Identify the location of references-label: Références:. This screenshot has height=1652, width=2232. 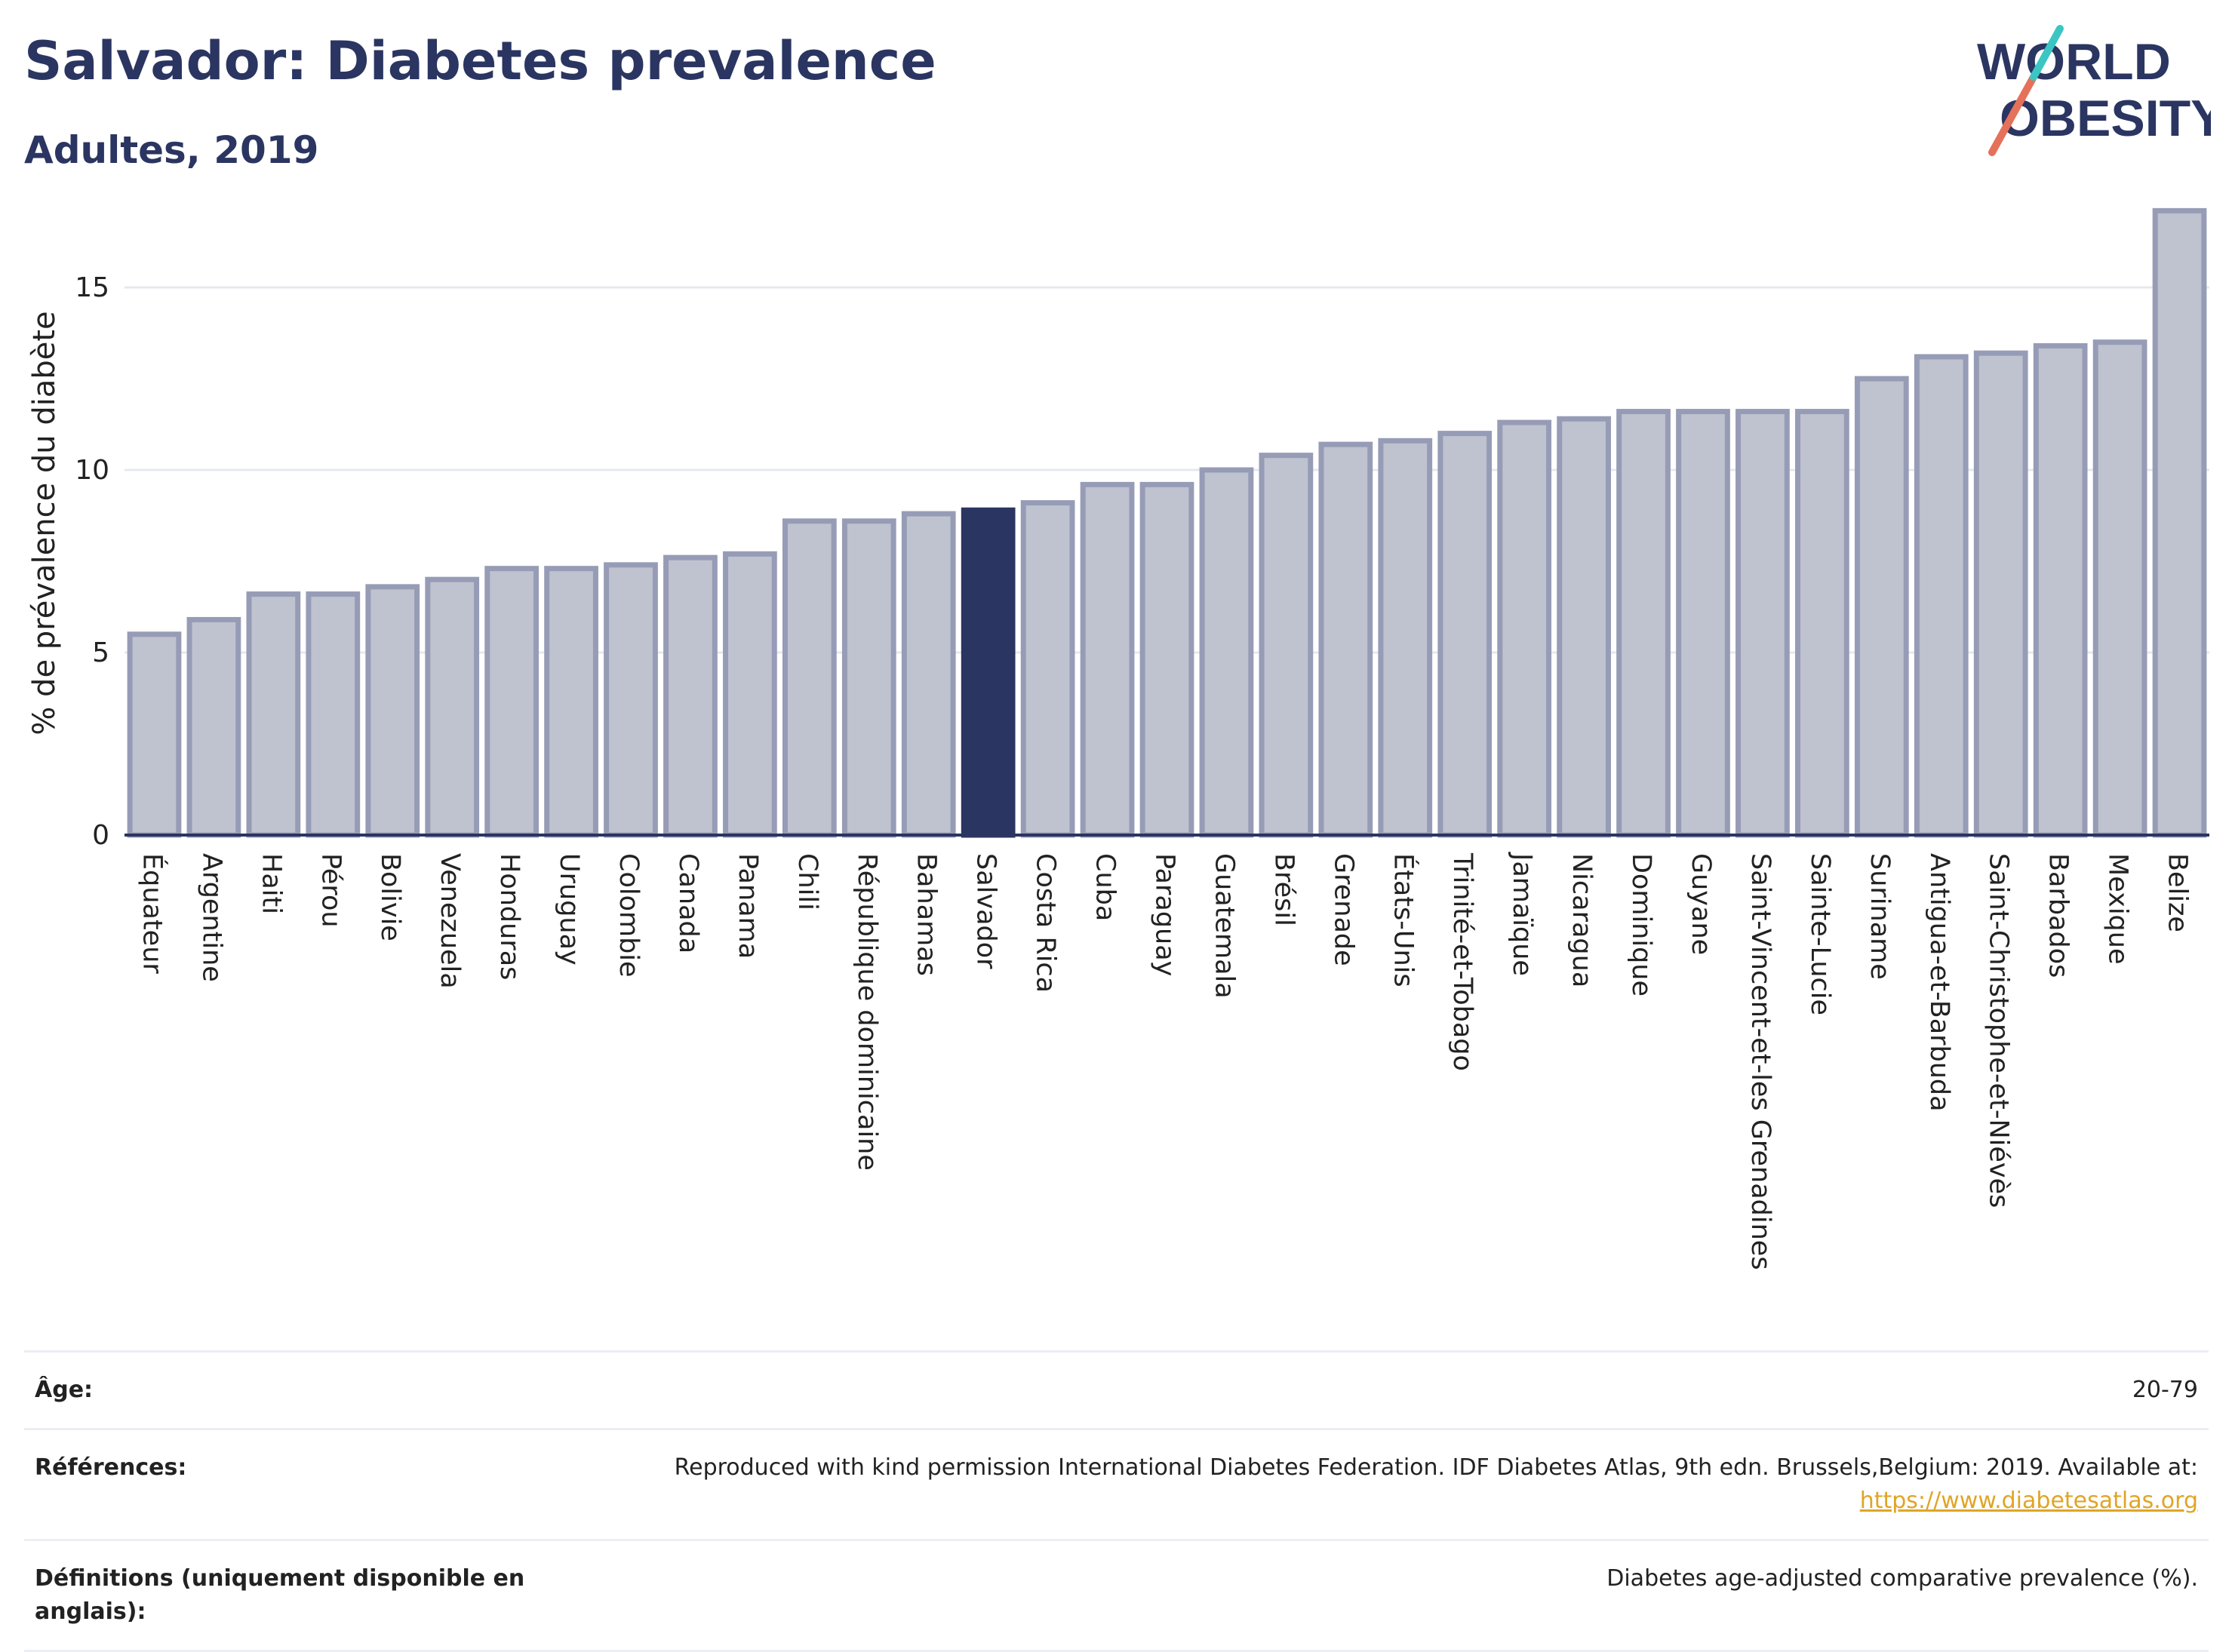
(291, 1484).